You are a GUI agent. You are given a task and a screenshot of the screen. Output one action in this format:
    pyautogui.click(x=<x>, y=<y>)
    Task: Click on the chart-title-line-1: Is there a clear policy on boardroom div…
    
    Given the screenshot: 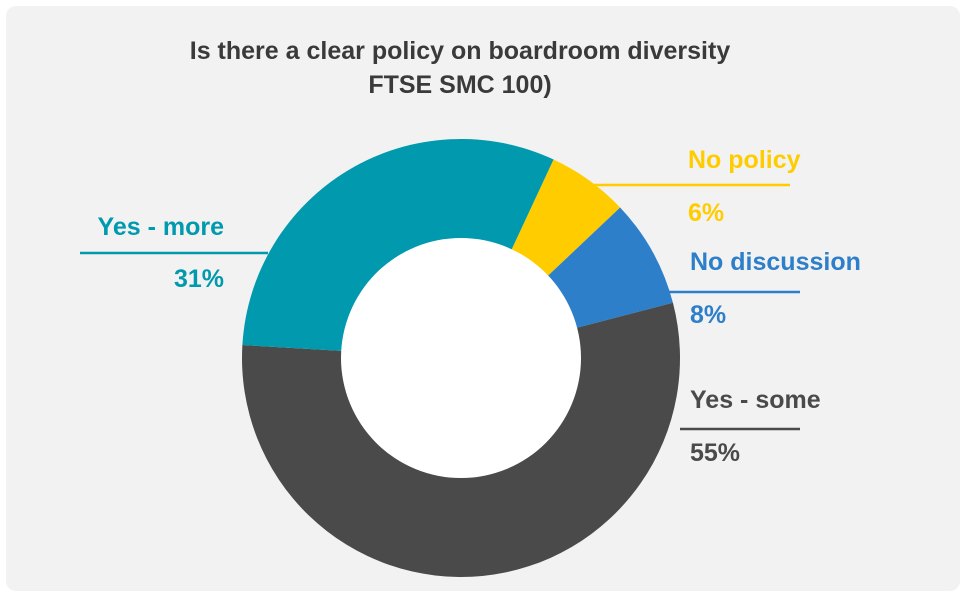 What is the action you would take?
    pyautogui.click(x=460, y=51)
    